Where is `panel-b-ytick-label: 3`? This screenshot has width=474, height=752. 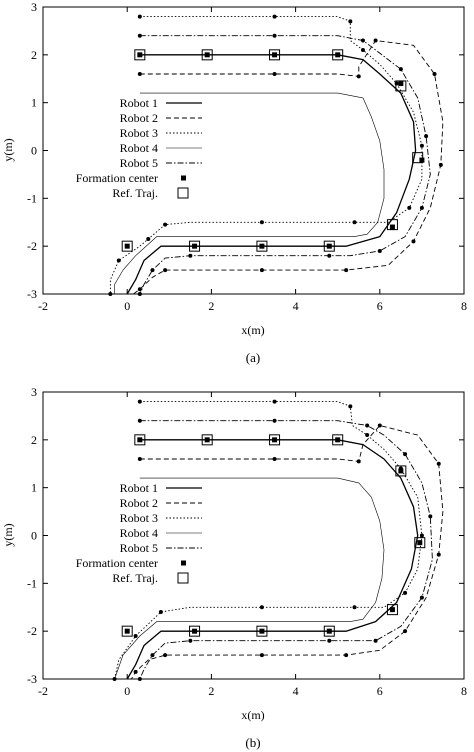 panel-b-ytick-label: 3 is located at coordinates (34, 392).